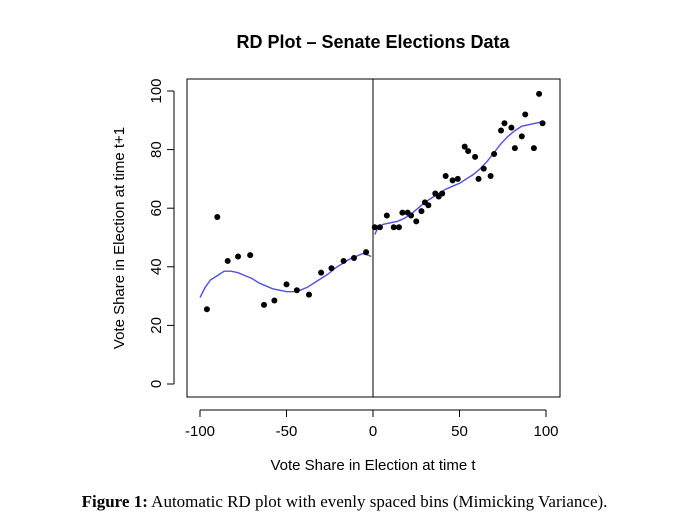 The width and height of the screenshot is (689, 525). I want to click on y-tick-label: 80, so click(156, 149).